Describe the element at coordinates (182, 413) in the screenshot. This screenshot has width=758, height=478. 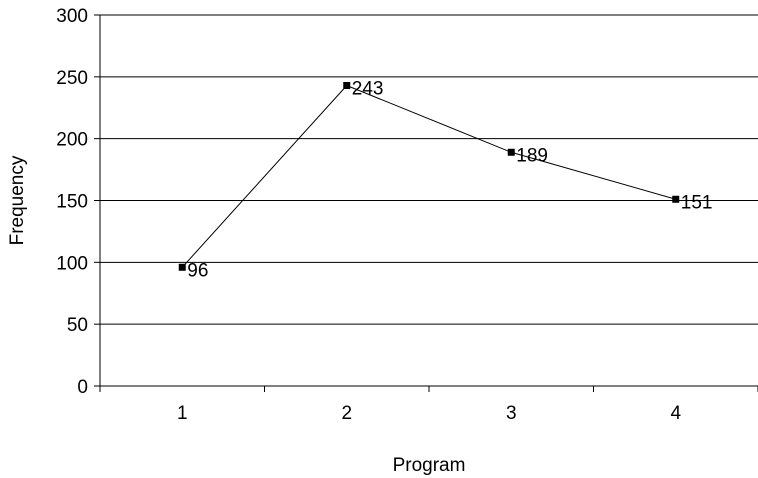
I see `x-tick-label: 1` at that location.